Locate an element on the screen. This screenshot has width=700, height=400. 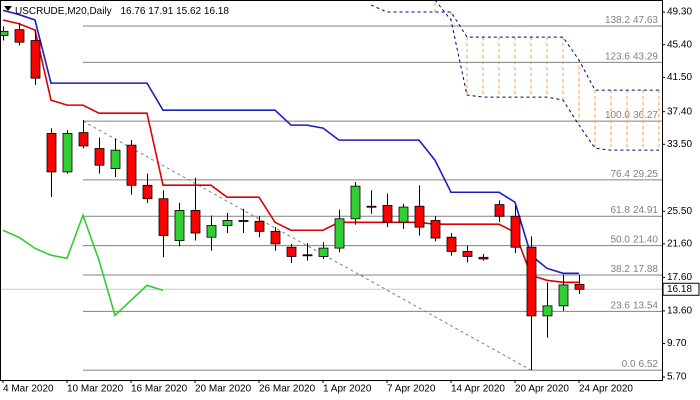
fib-label: 61.8 24.91 is located at coordinates (635, 210).